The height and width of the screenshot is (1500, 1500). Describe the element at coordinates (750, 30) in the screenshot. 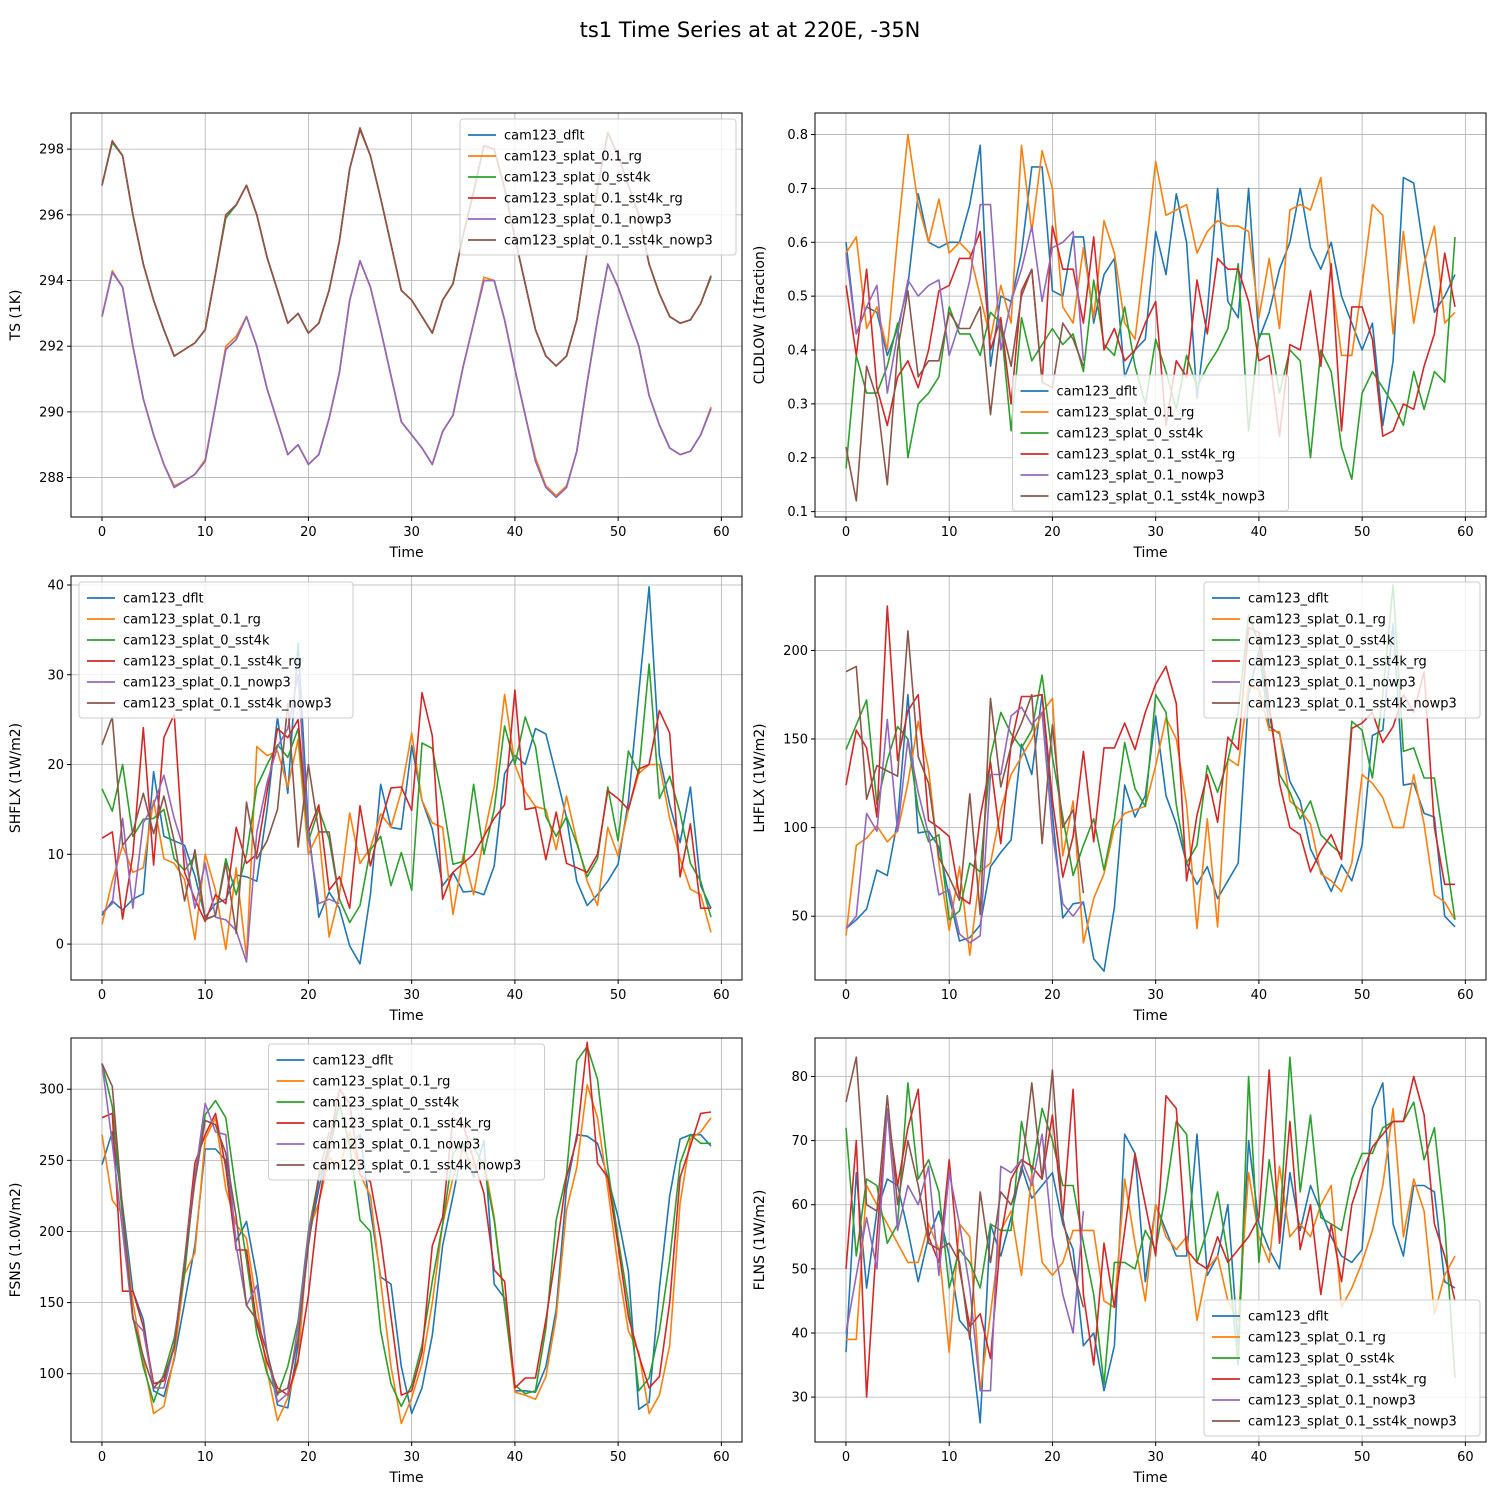

I see `figure-title: ts1 Time Series at at 220E, -35N` at that location.